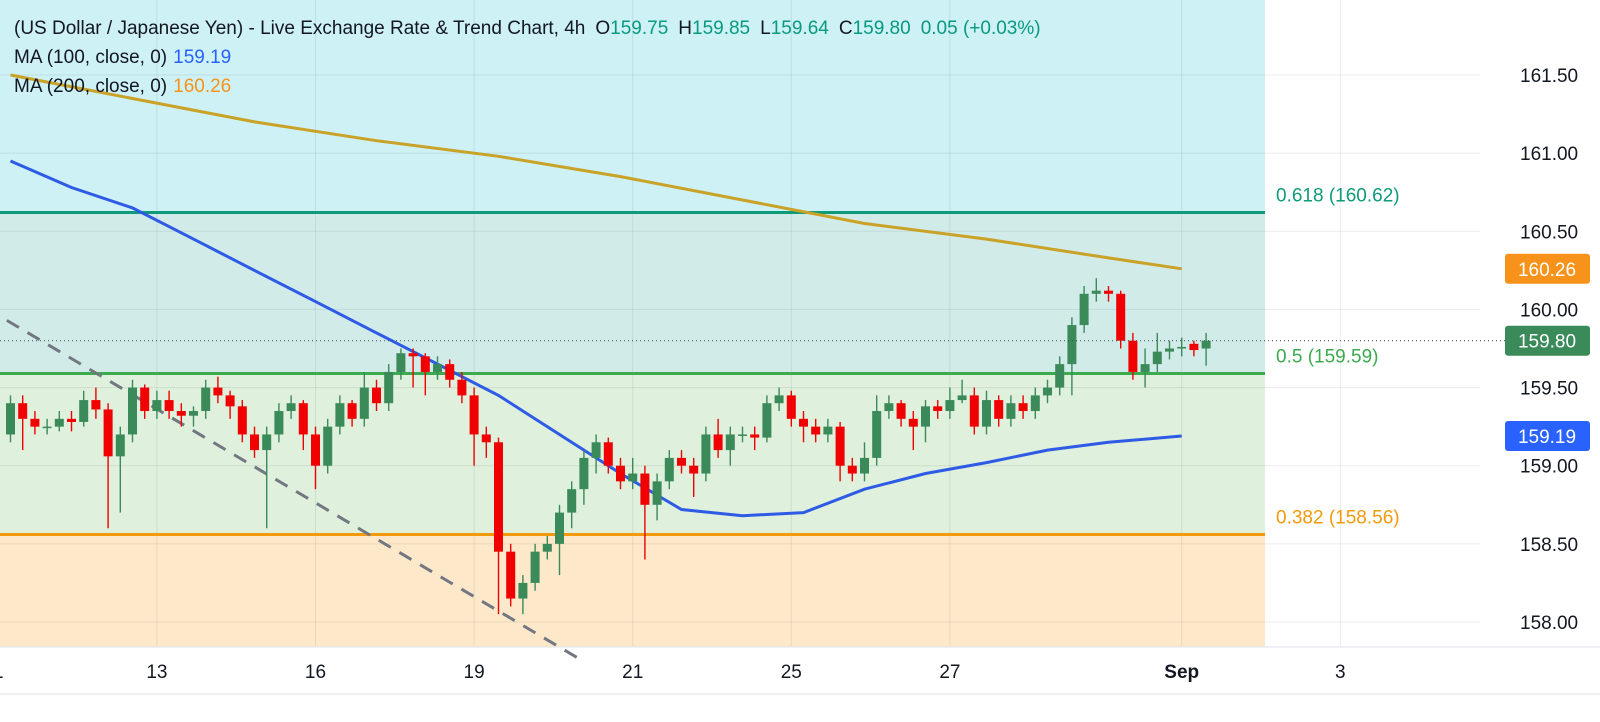  What do you see at coordinates (685, 28) in the screenshot?
I see `ohlc-high-label: H` at bounding box center [685, 28].